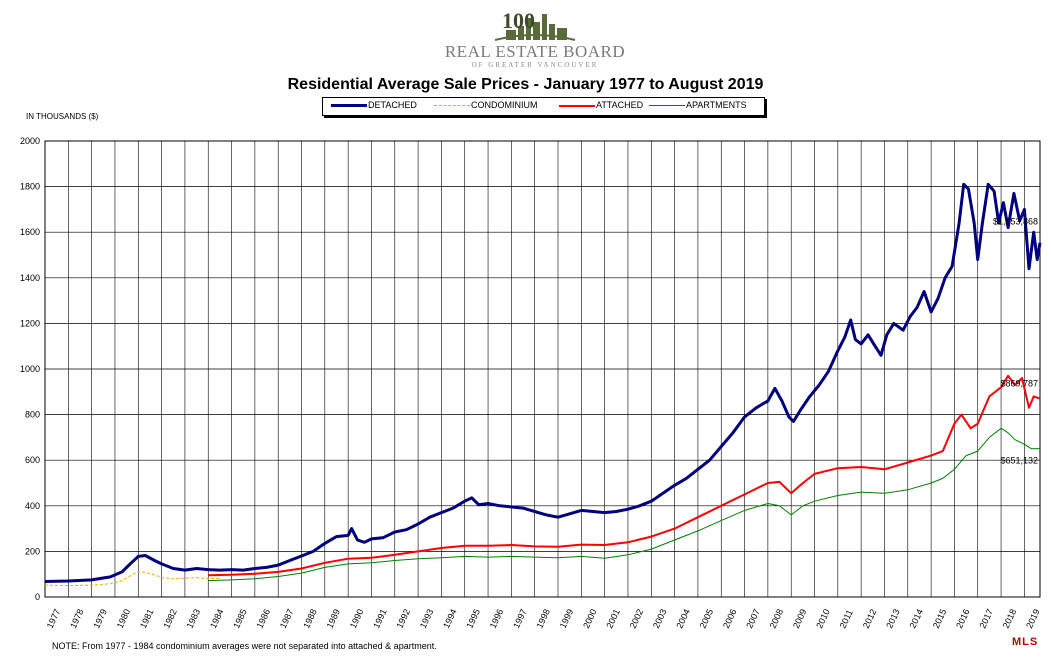 The width and height of the screenshot is (1051, 661). I want to click on skyline-logo-icon: 100, so click(535, 24).